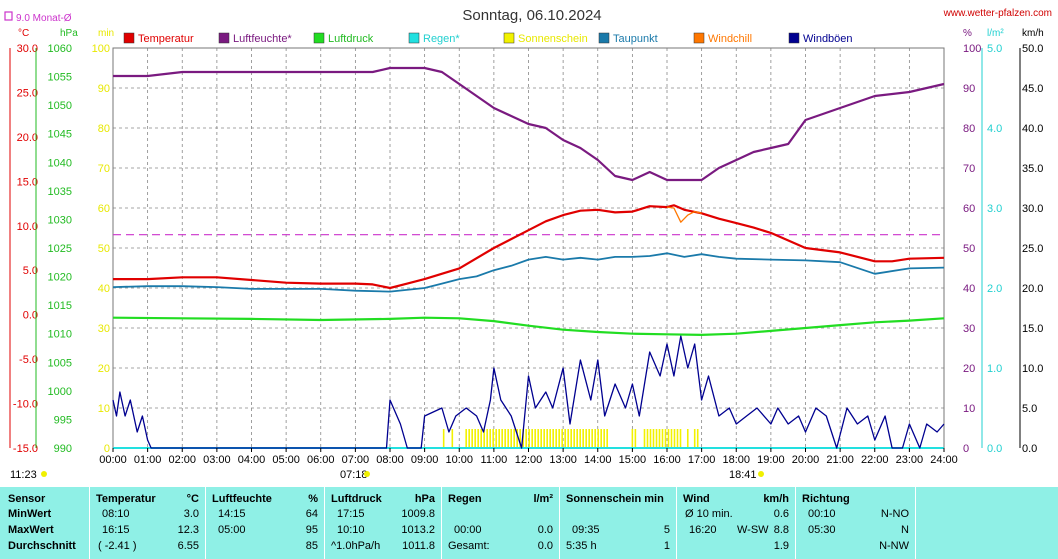  Describe the element at coordinates (351, 530) in the screenshot. I see `press-max-time: 10:10` at that location.